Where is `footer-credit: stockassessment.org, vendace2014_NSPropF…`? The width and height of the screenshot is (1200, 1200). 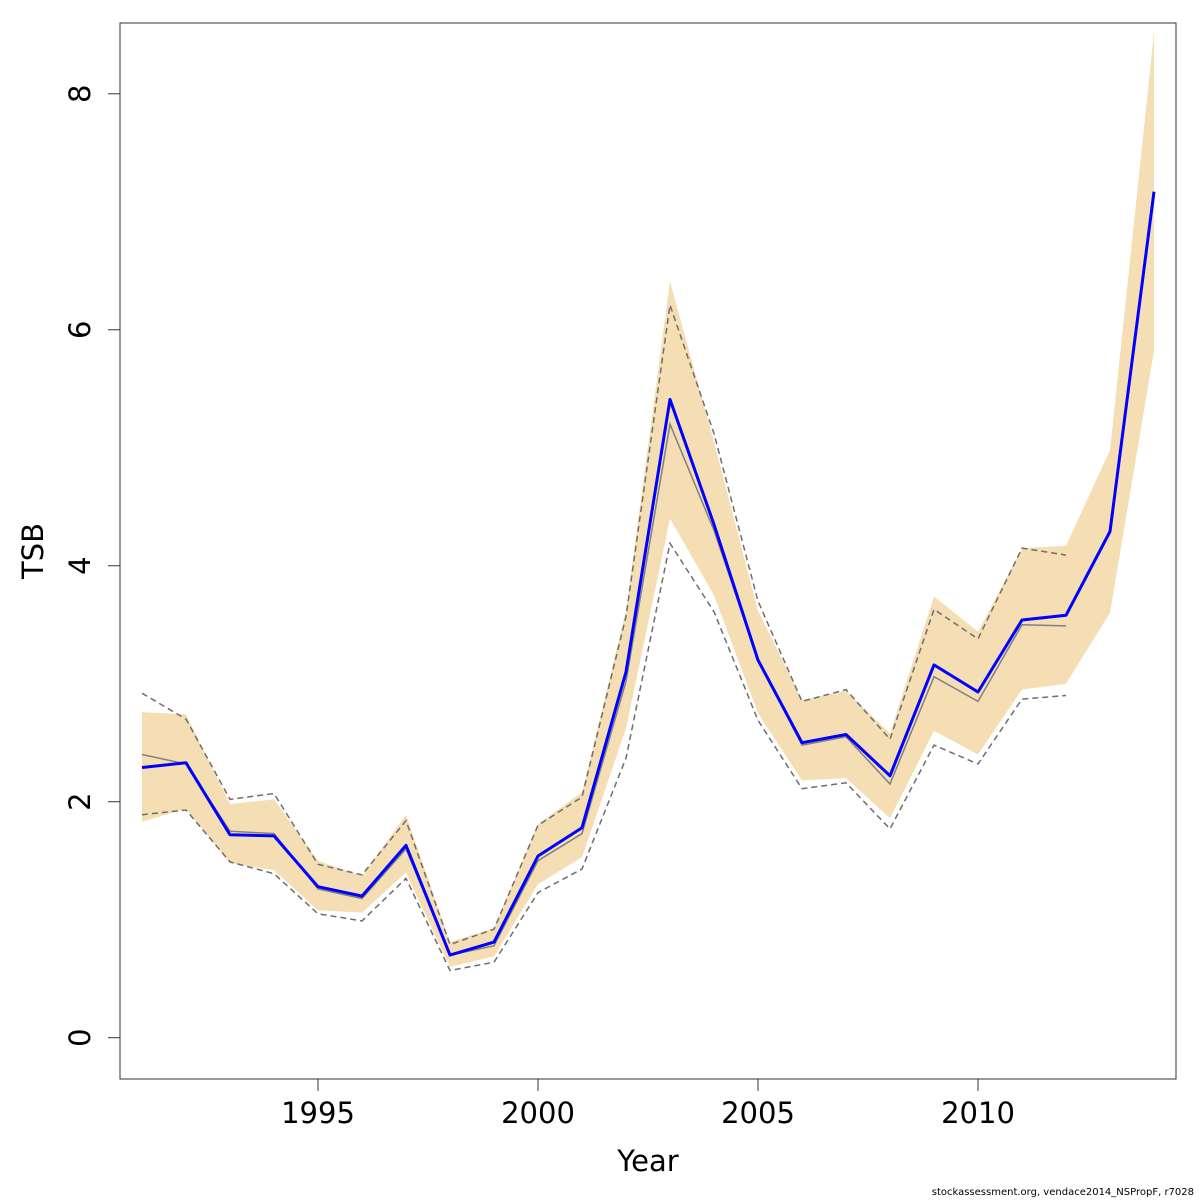
footer-credit: stockassessment.org, vendace2014_NSPropF… is located at coordinates (1062, 1192).